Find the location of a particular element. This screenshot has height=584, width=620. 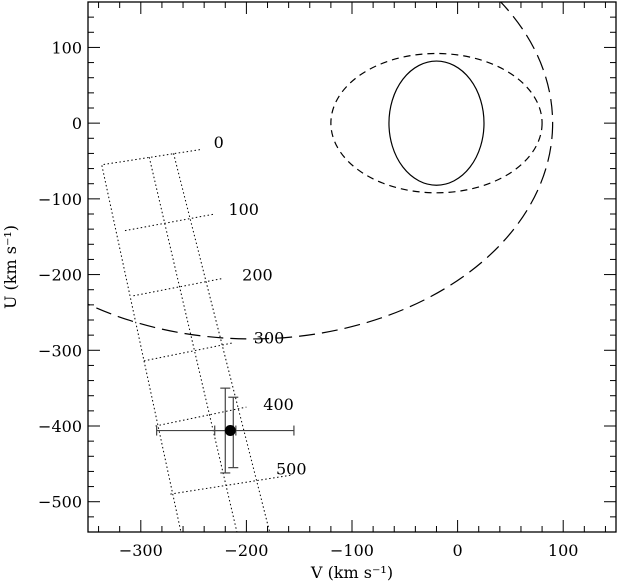

ellipse-dashed is located at coordinates (436, 123).